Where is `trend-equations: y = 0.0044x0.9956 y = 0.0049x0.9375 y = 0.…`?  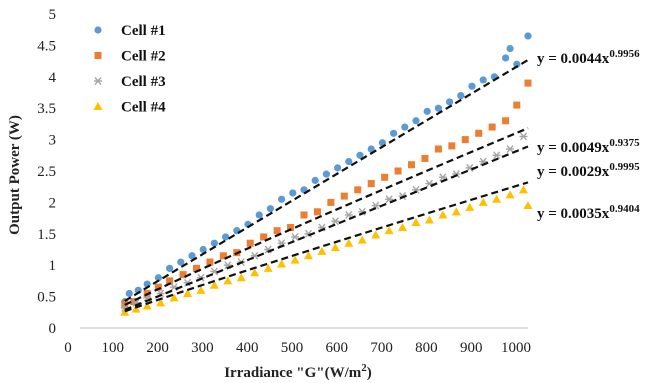
trend-equations: y = 0.0044x0.9956 y = 0.0049x0.9375 y = 0.… is located at coordinates (588, 135).